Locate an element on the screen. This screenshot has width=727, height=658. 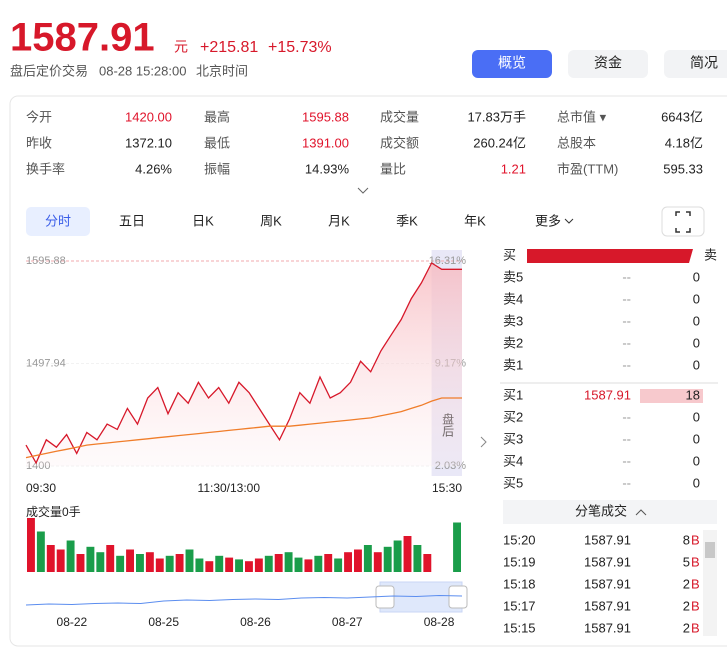
fullscreen-icon is located at coordinates (683, 222).